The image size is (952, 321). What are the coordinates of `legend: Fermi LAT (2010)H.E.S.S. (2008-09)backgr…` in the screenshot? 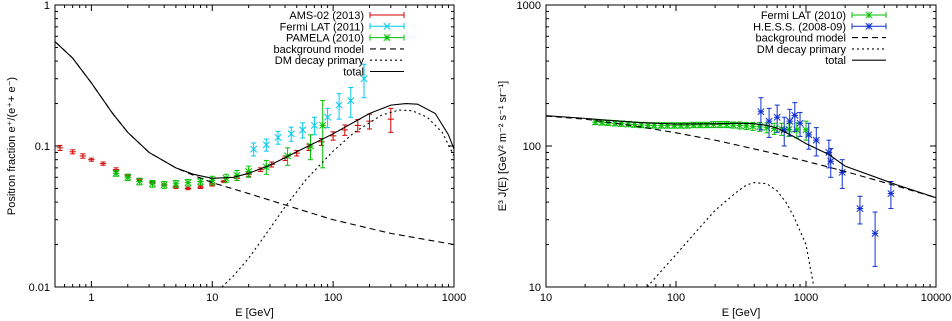 It's located at (820, 38).